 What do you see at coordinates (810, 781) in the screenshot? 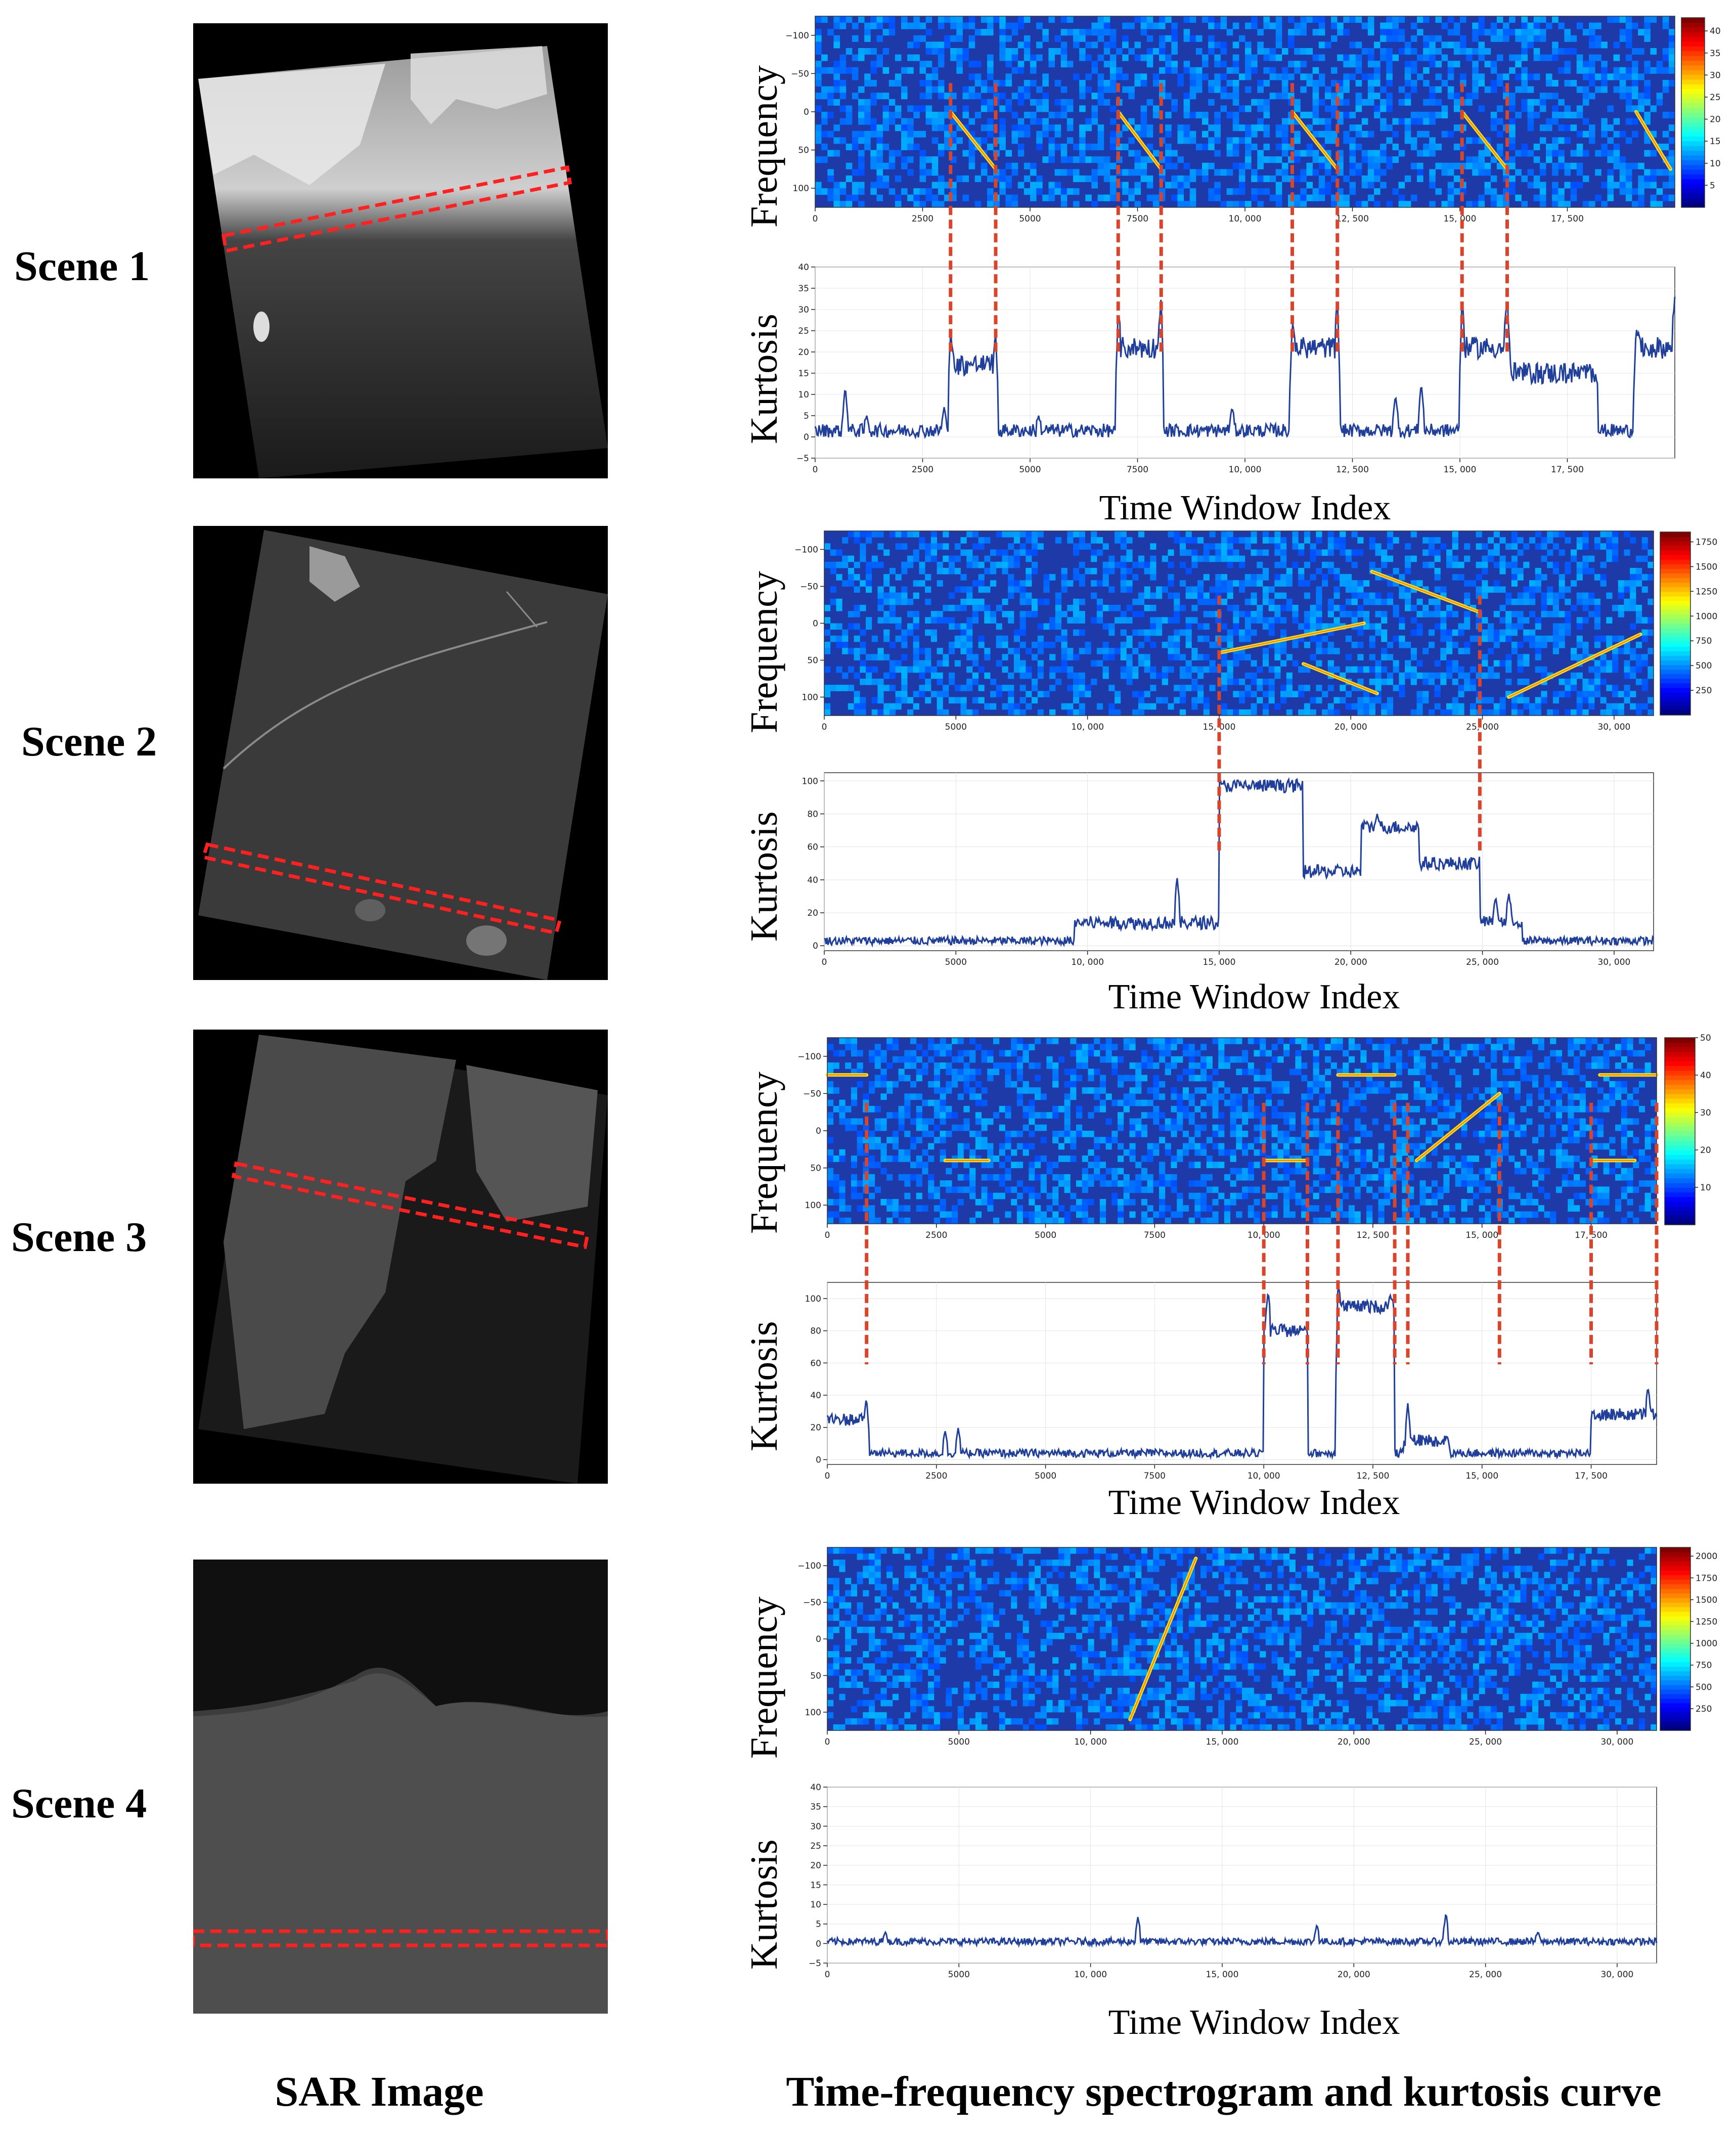
I see `kurtosis-2-ytick-label-6: 100` at bounding box center [810, 781].